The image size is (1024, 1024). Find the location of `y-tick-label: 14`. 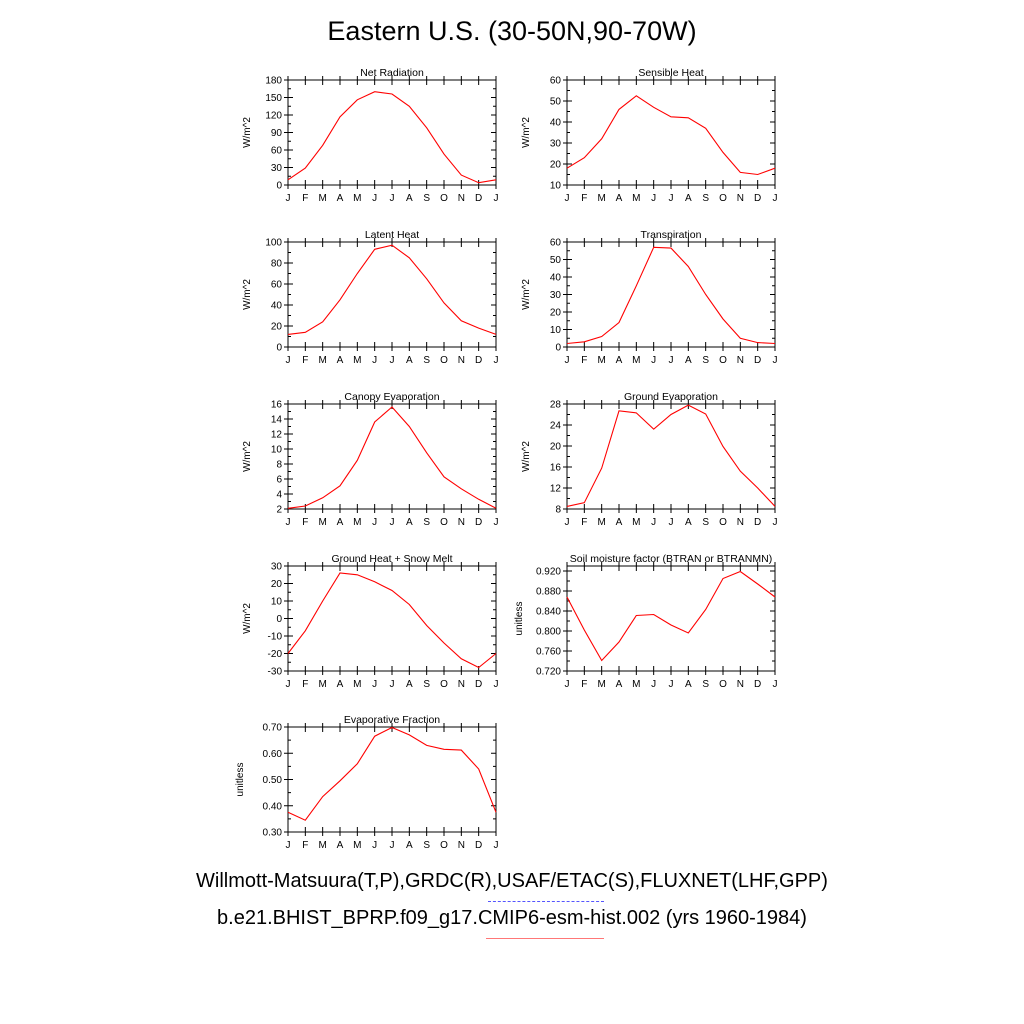

y-tick-label: 14 is located at coordinates (277, 420).